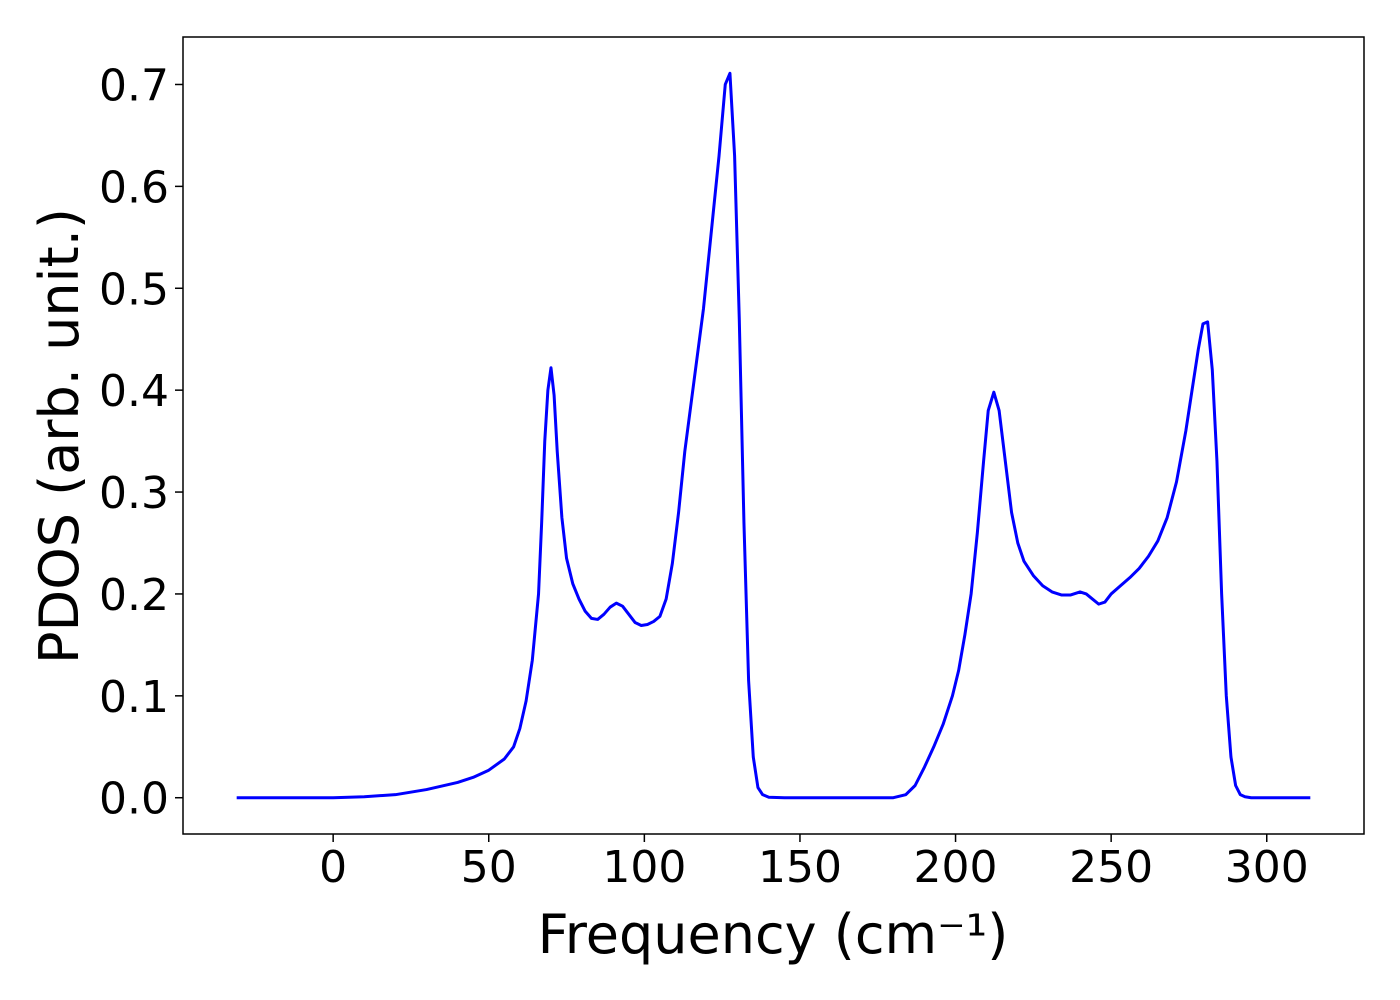 The height and width of the screenshot is (1000, 1400). I want to click on x-tick-label: 50, so click(489, 867).